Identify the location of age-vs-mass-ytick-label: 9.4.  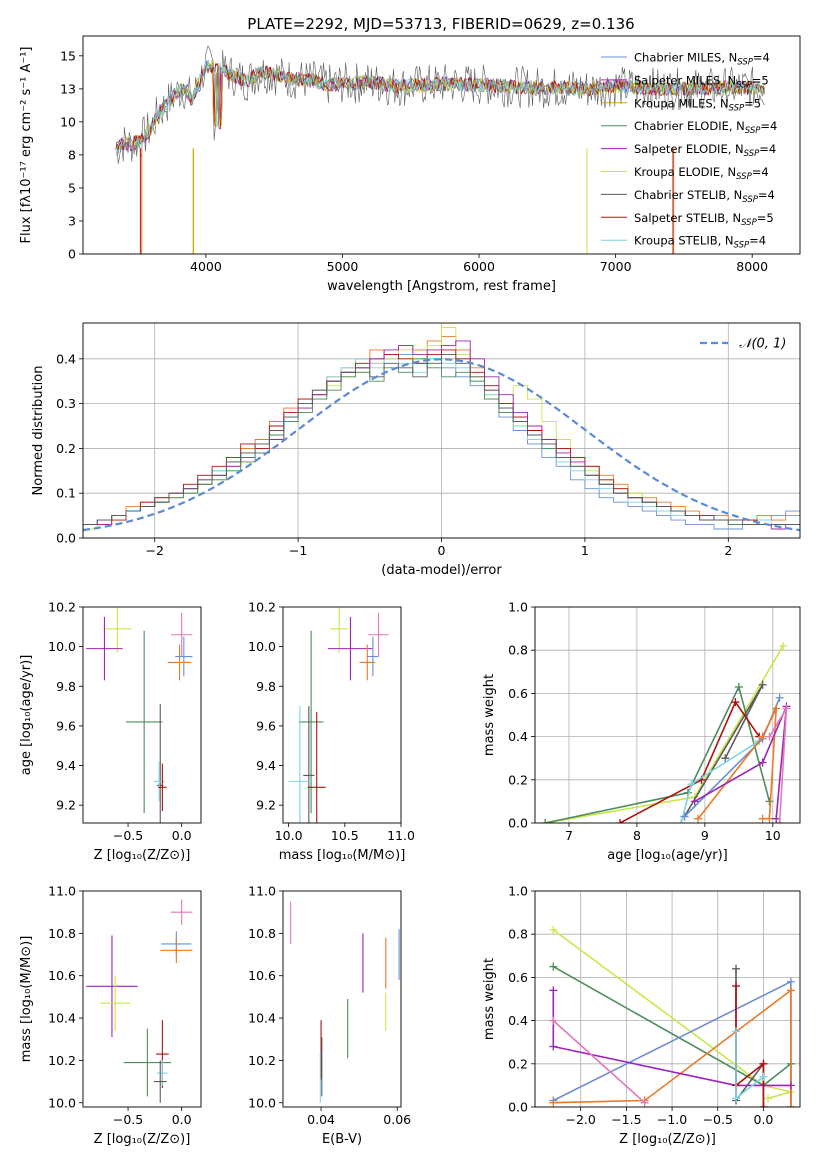
(266, 765).